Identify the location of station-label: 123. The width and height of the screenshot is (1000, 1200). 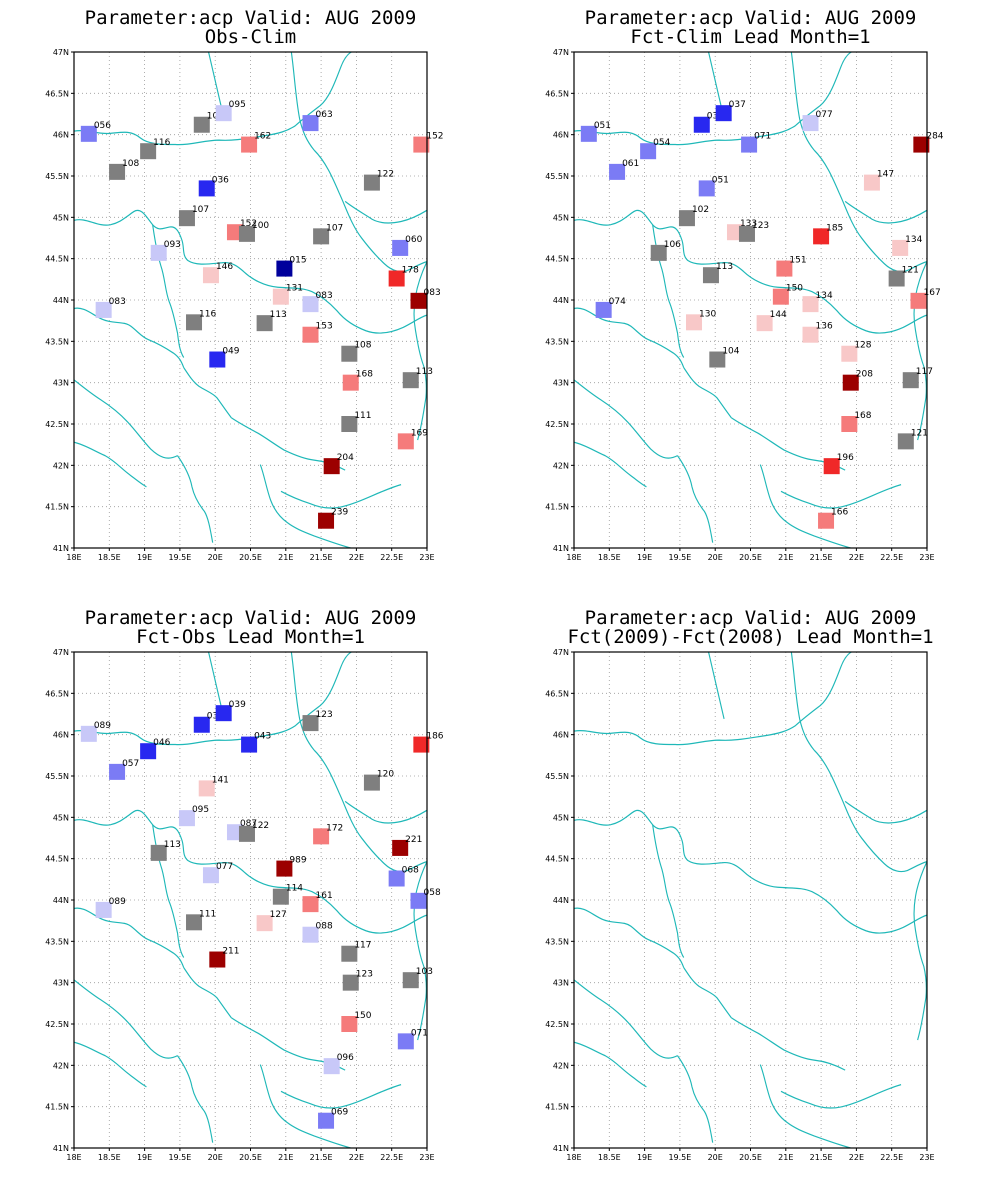
(364, 975).